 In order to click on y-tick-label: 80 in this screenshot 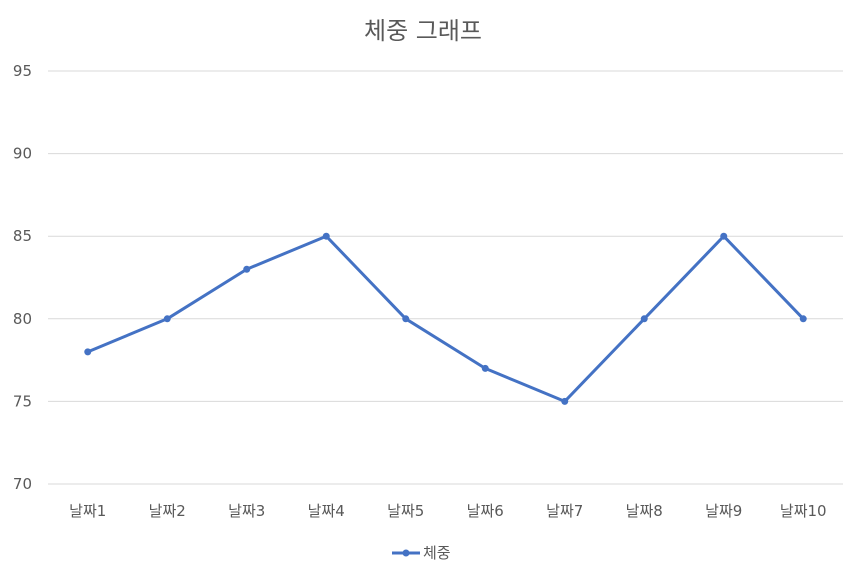, I will do `click(22, 319)`.